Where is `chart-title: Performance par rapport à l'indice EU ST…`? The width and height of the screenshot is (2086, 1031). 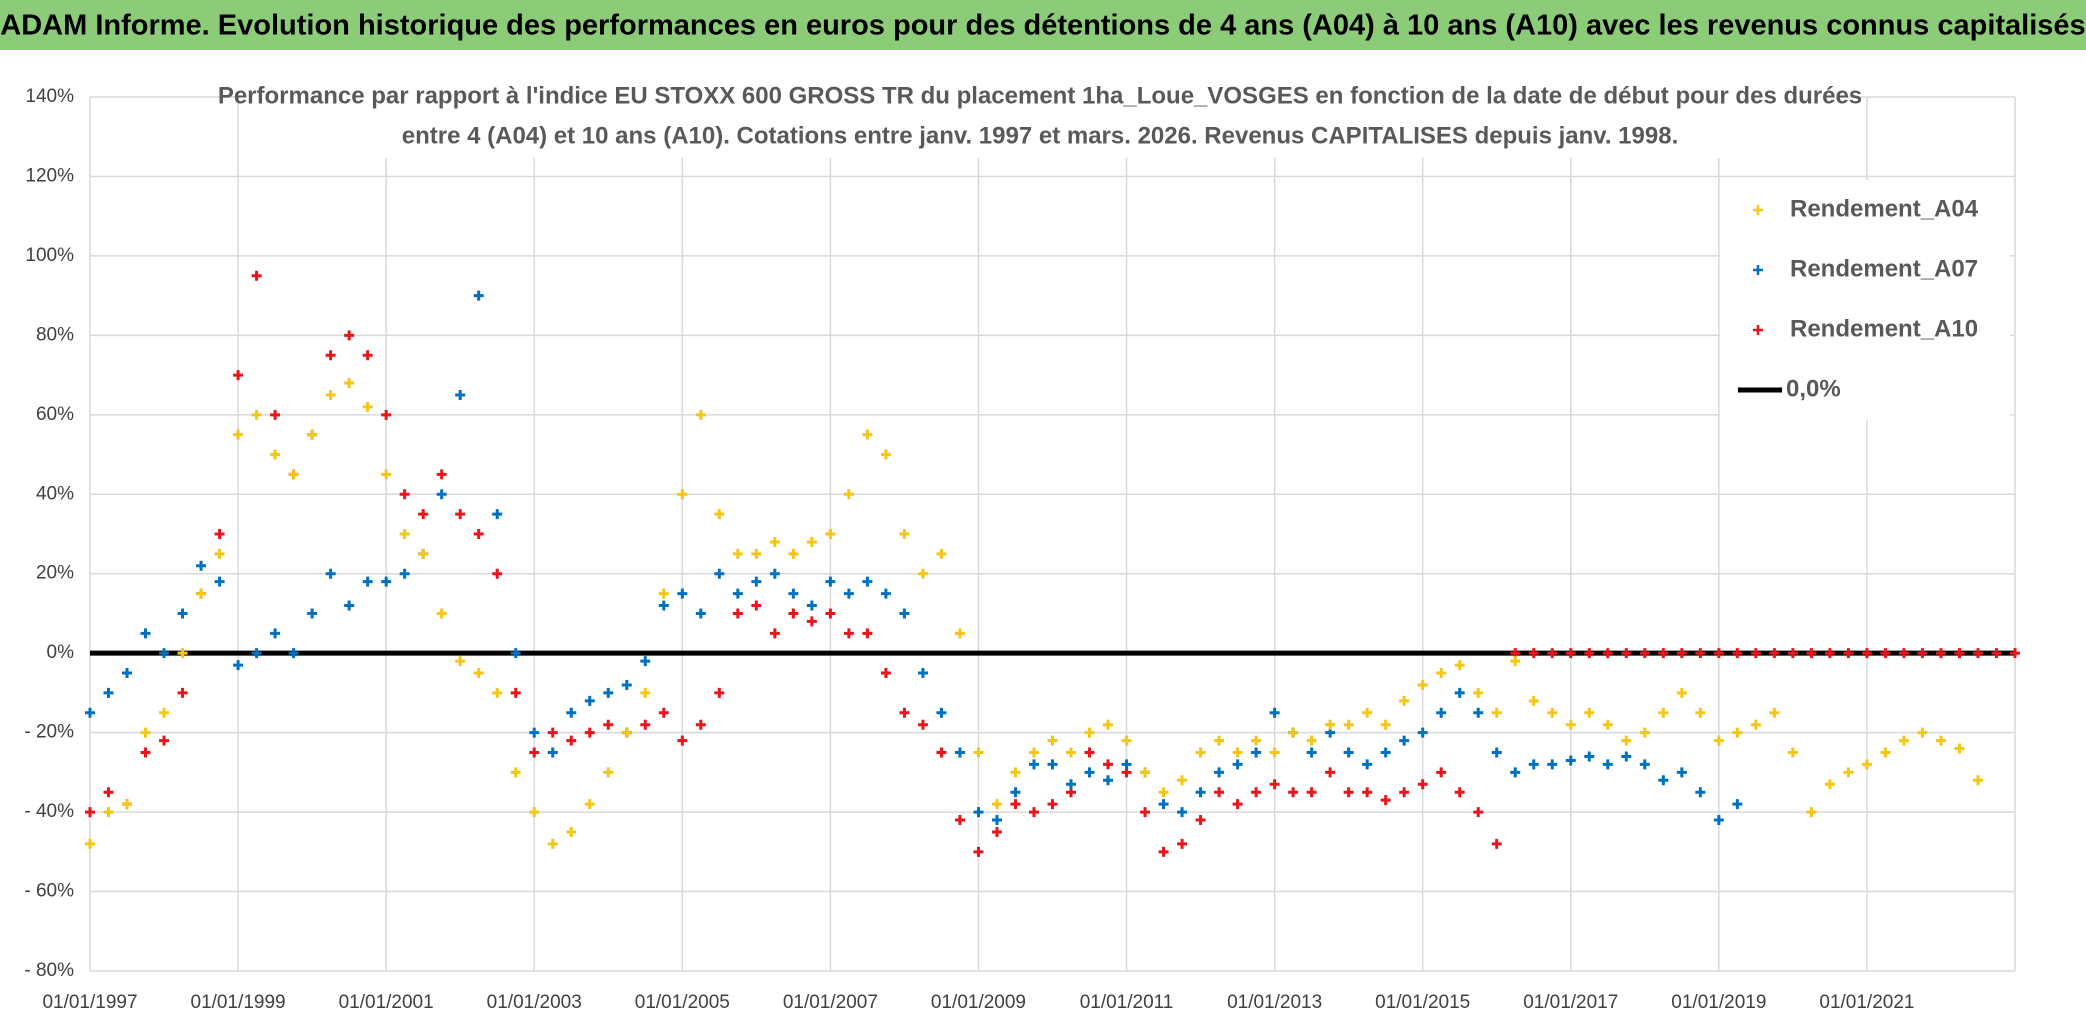 chart-title: Performance par rapport à l'indice EU ST… is located at coordinates (1040, 95).